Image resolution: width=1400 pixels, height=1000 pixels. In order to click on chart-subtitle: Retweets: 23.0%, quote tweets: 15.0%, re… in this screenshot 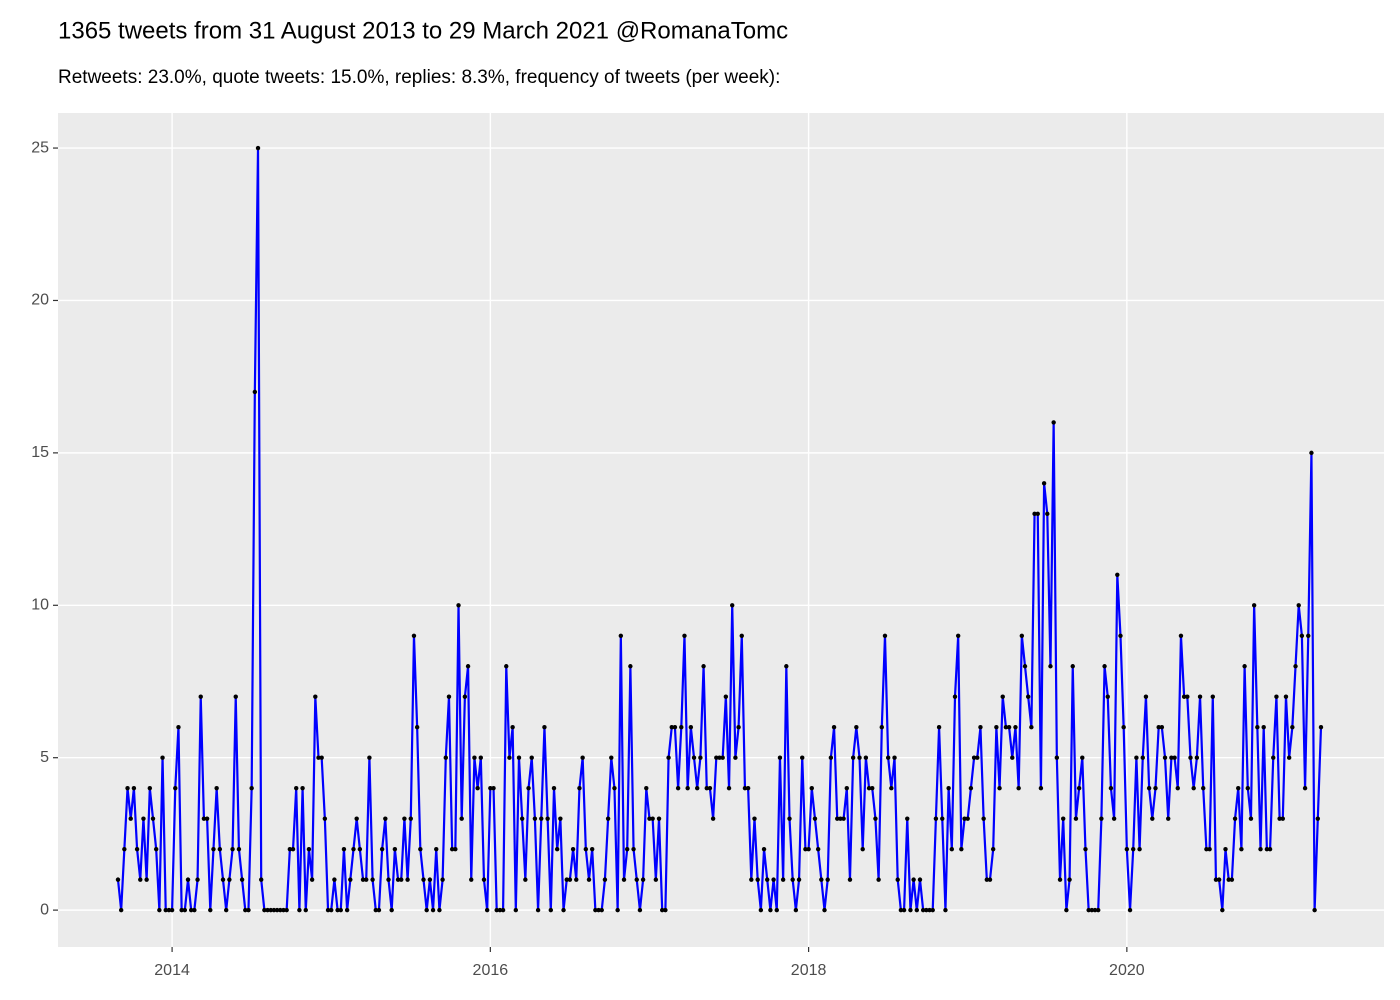, I will do `click(419, 77)`.